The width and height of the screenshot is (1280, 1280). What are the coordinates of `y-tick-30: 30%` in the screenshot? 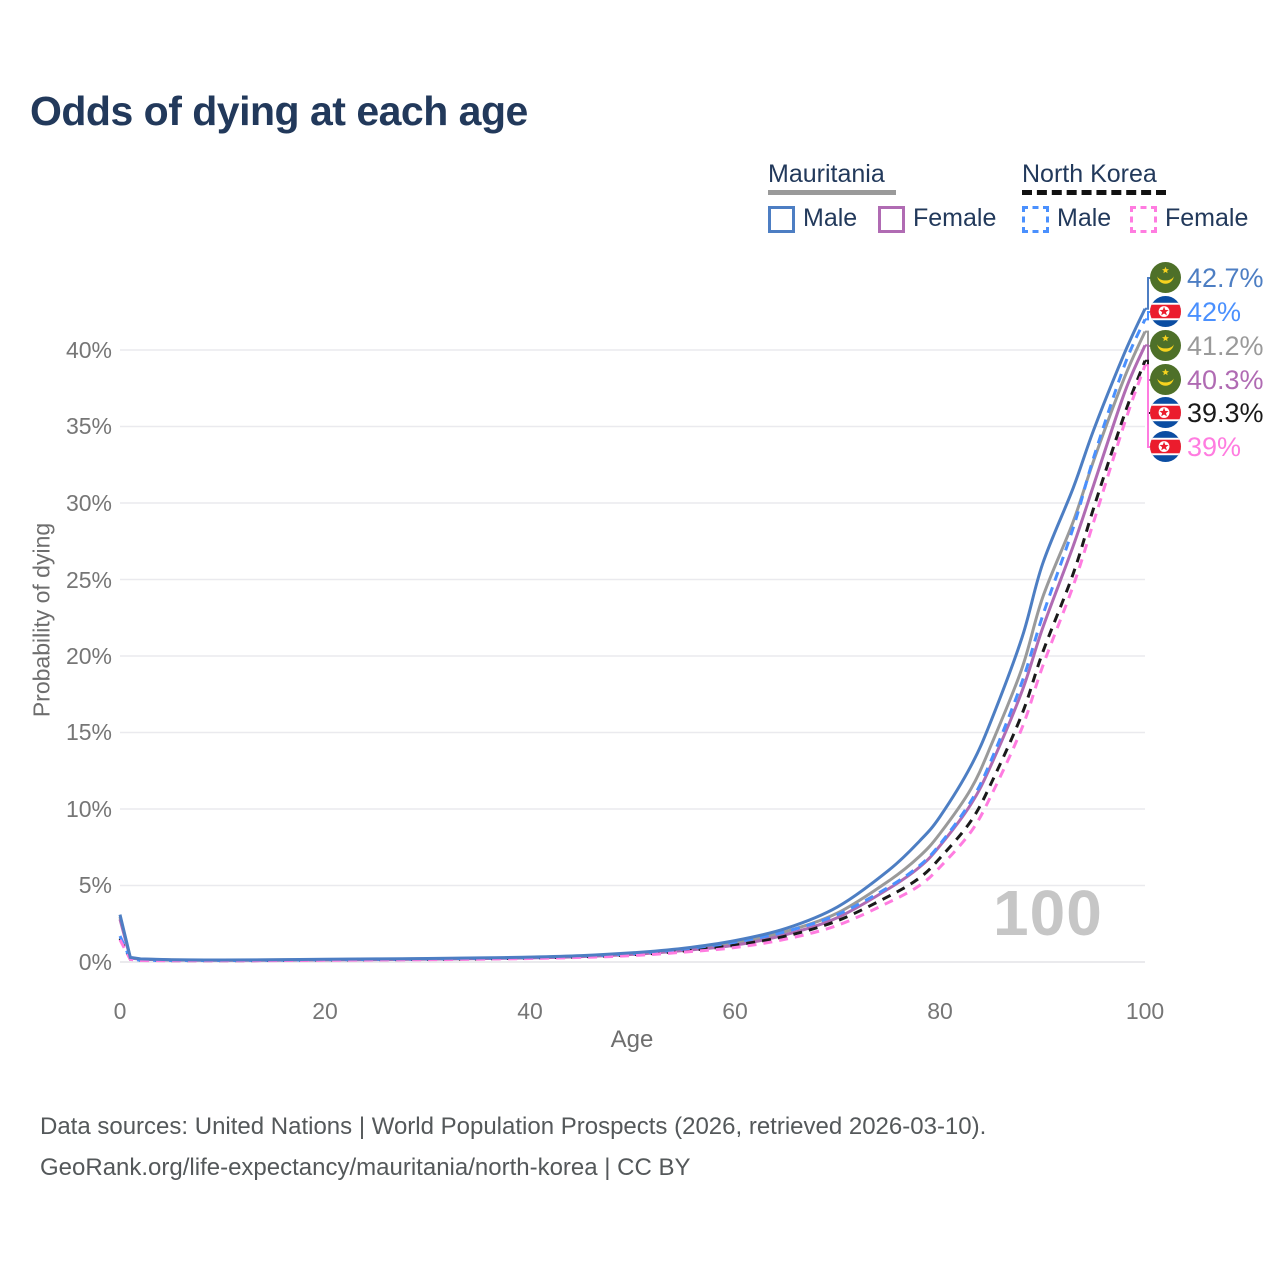 It's located at (88, 503).